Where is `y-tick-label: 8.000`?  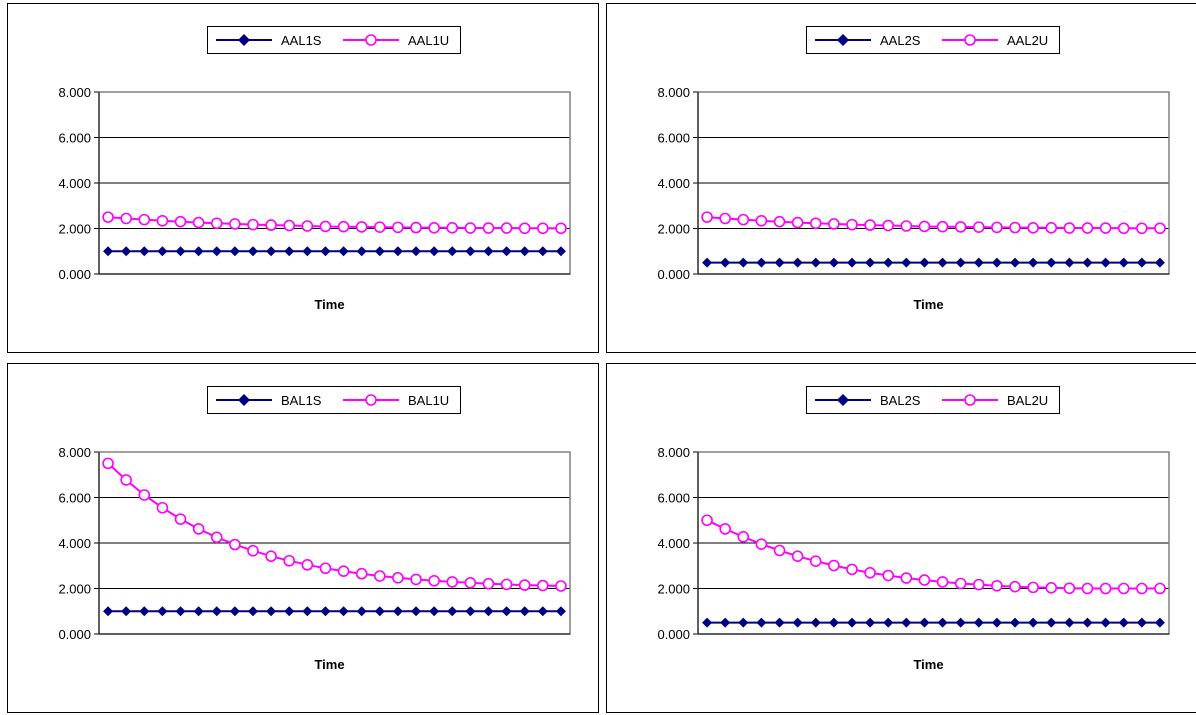
y-tick-label: 8.000 is located at coordinates (673, 452).